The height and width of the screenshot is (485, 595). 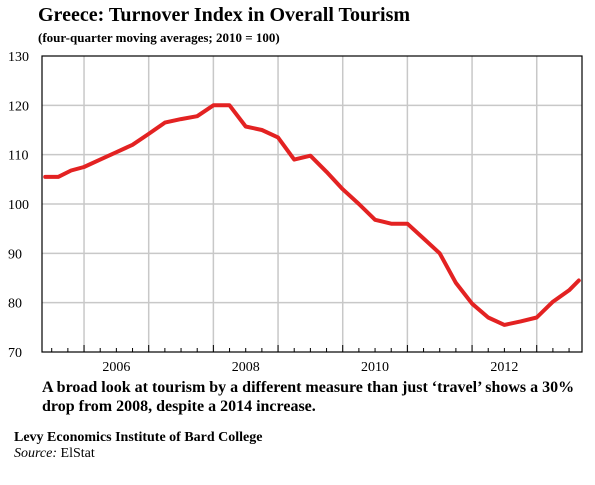 What do you see at coordinates (246, 367) in the screenshot?
I see `x-tick-label: 2008` at bounding box center [246, 367].